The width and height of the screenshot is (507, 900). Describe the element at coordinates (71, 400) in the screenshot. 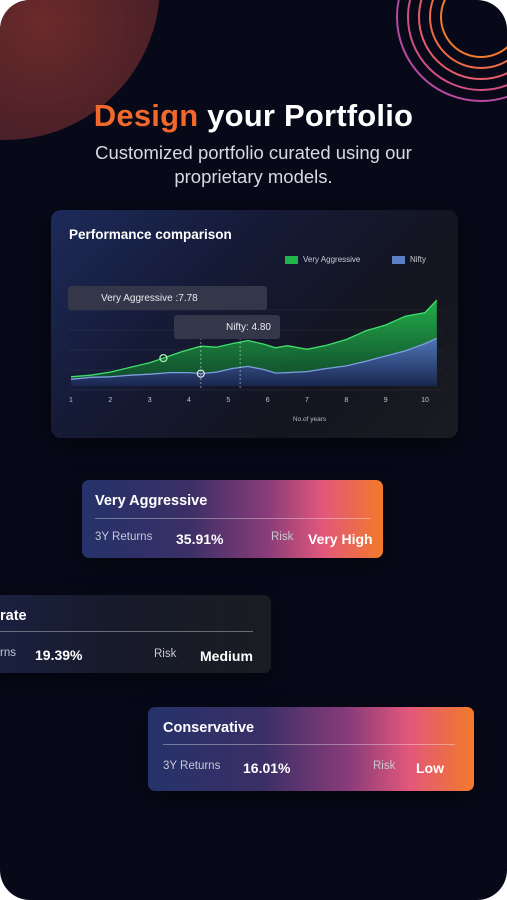

I see `x-tick-label: 1` at that location.